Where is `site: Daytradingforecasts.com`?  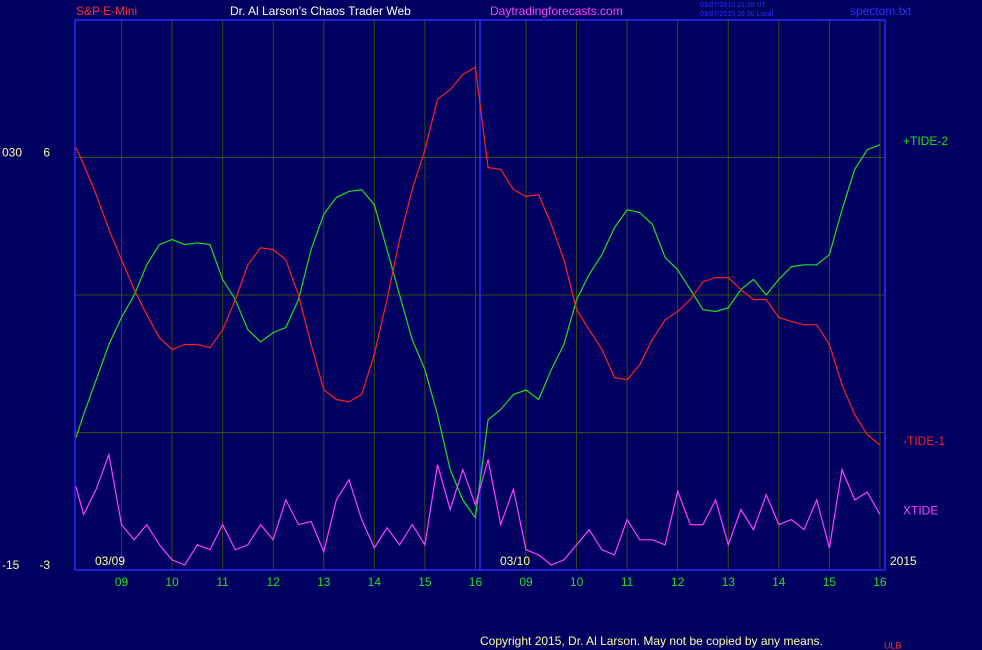
site: Daytradingforecasts.com is located at coordinates (556, 11).